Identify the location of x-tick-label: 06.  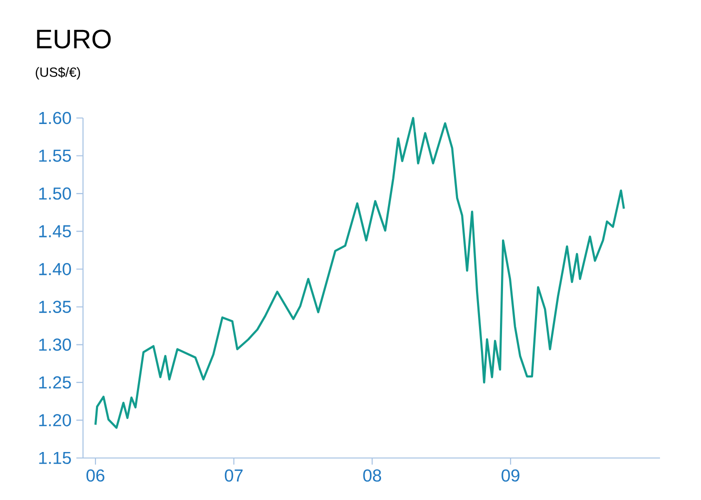
(95, 475).